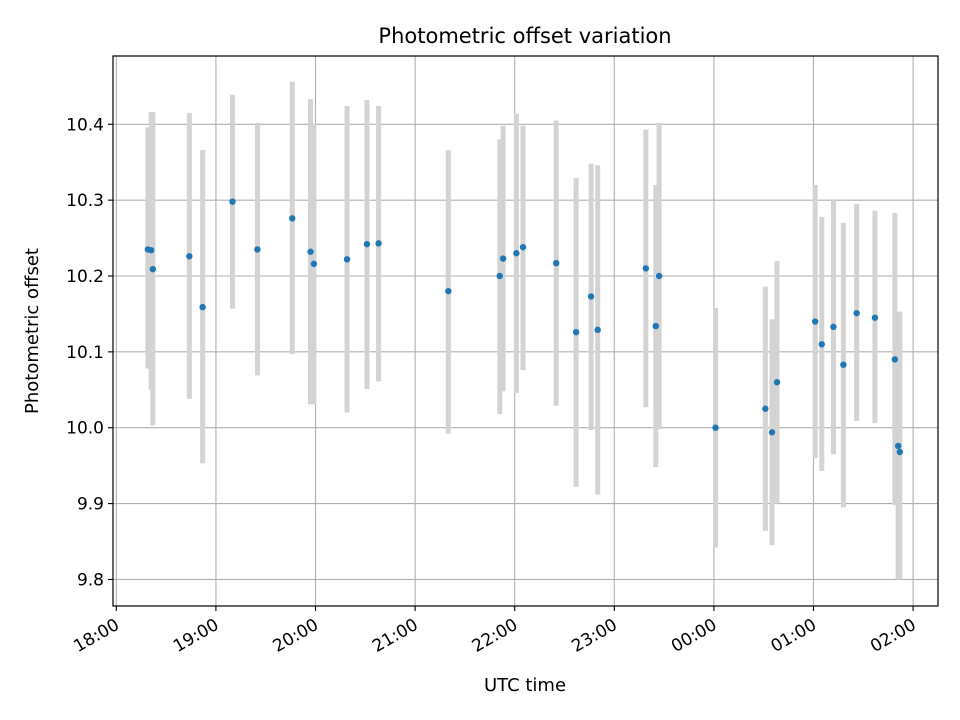 Image resolution: width=960 pixels, height=720 pixels. Describe the element at coordinates (85, 125) in the screenshot. I see `y-tick-label: 10.4` at that location.